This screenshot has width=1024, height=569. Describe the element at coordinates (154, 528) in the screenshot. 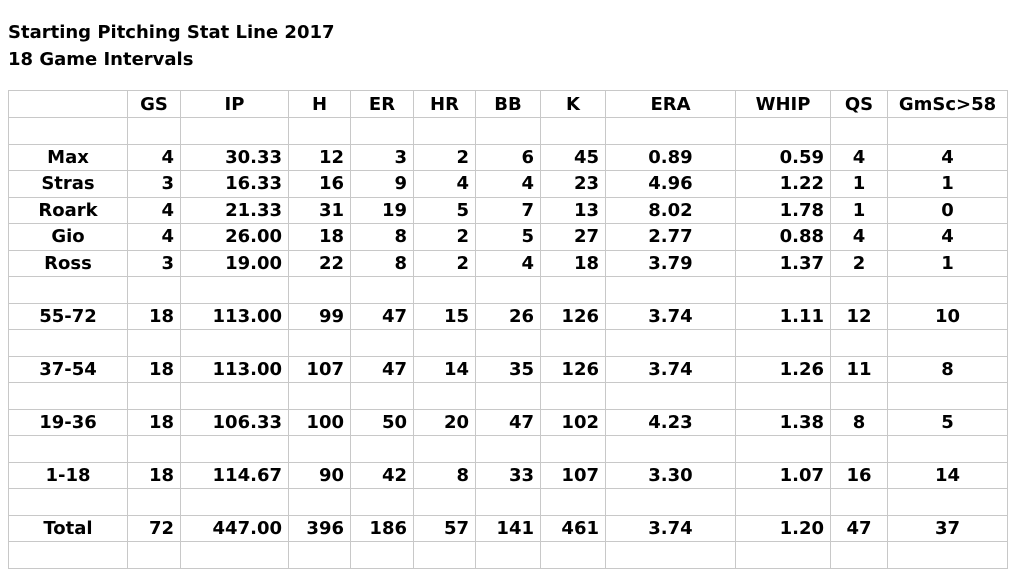

I see `cell: 72` at that location.